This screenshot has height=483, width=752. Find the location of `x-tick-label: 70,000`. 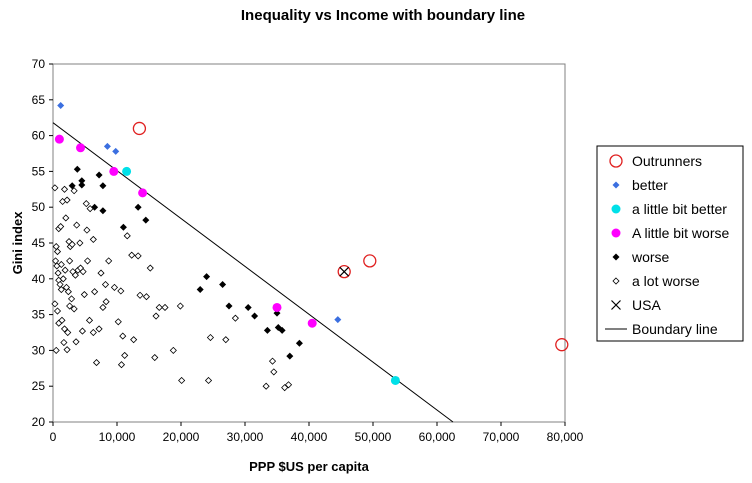

x-tick-label: 70,000 is located at coordinates (501, 437).